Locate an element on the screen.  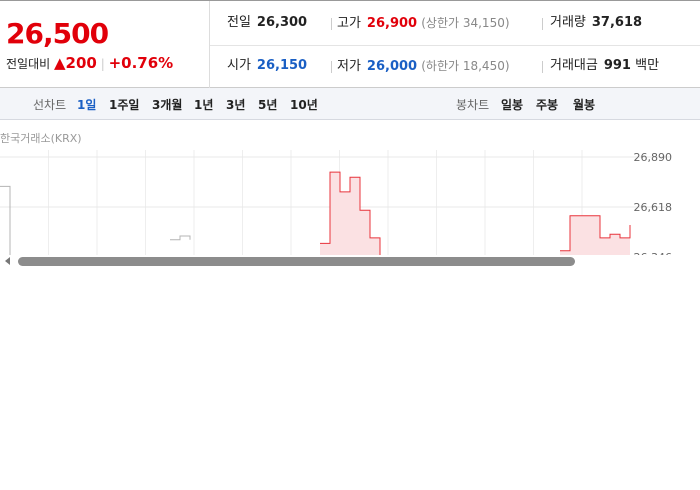
cell: 거래대금 991 백만 is located at coordinates (604, 66).